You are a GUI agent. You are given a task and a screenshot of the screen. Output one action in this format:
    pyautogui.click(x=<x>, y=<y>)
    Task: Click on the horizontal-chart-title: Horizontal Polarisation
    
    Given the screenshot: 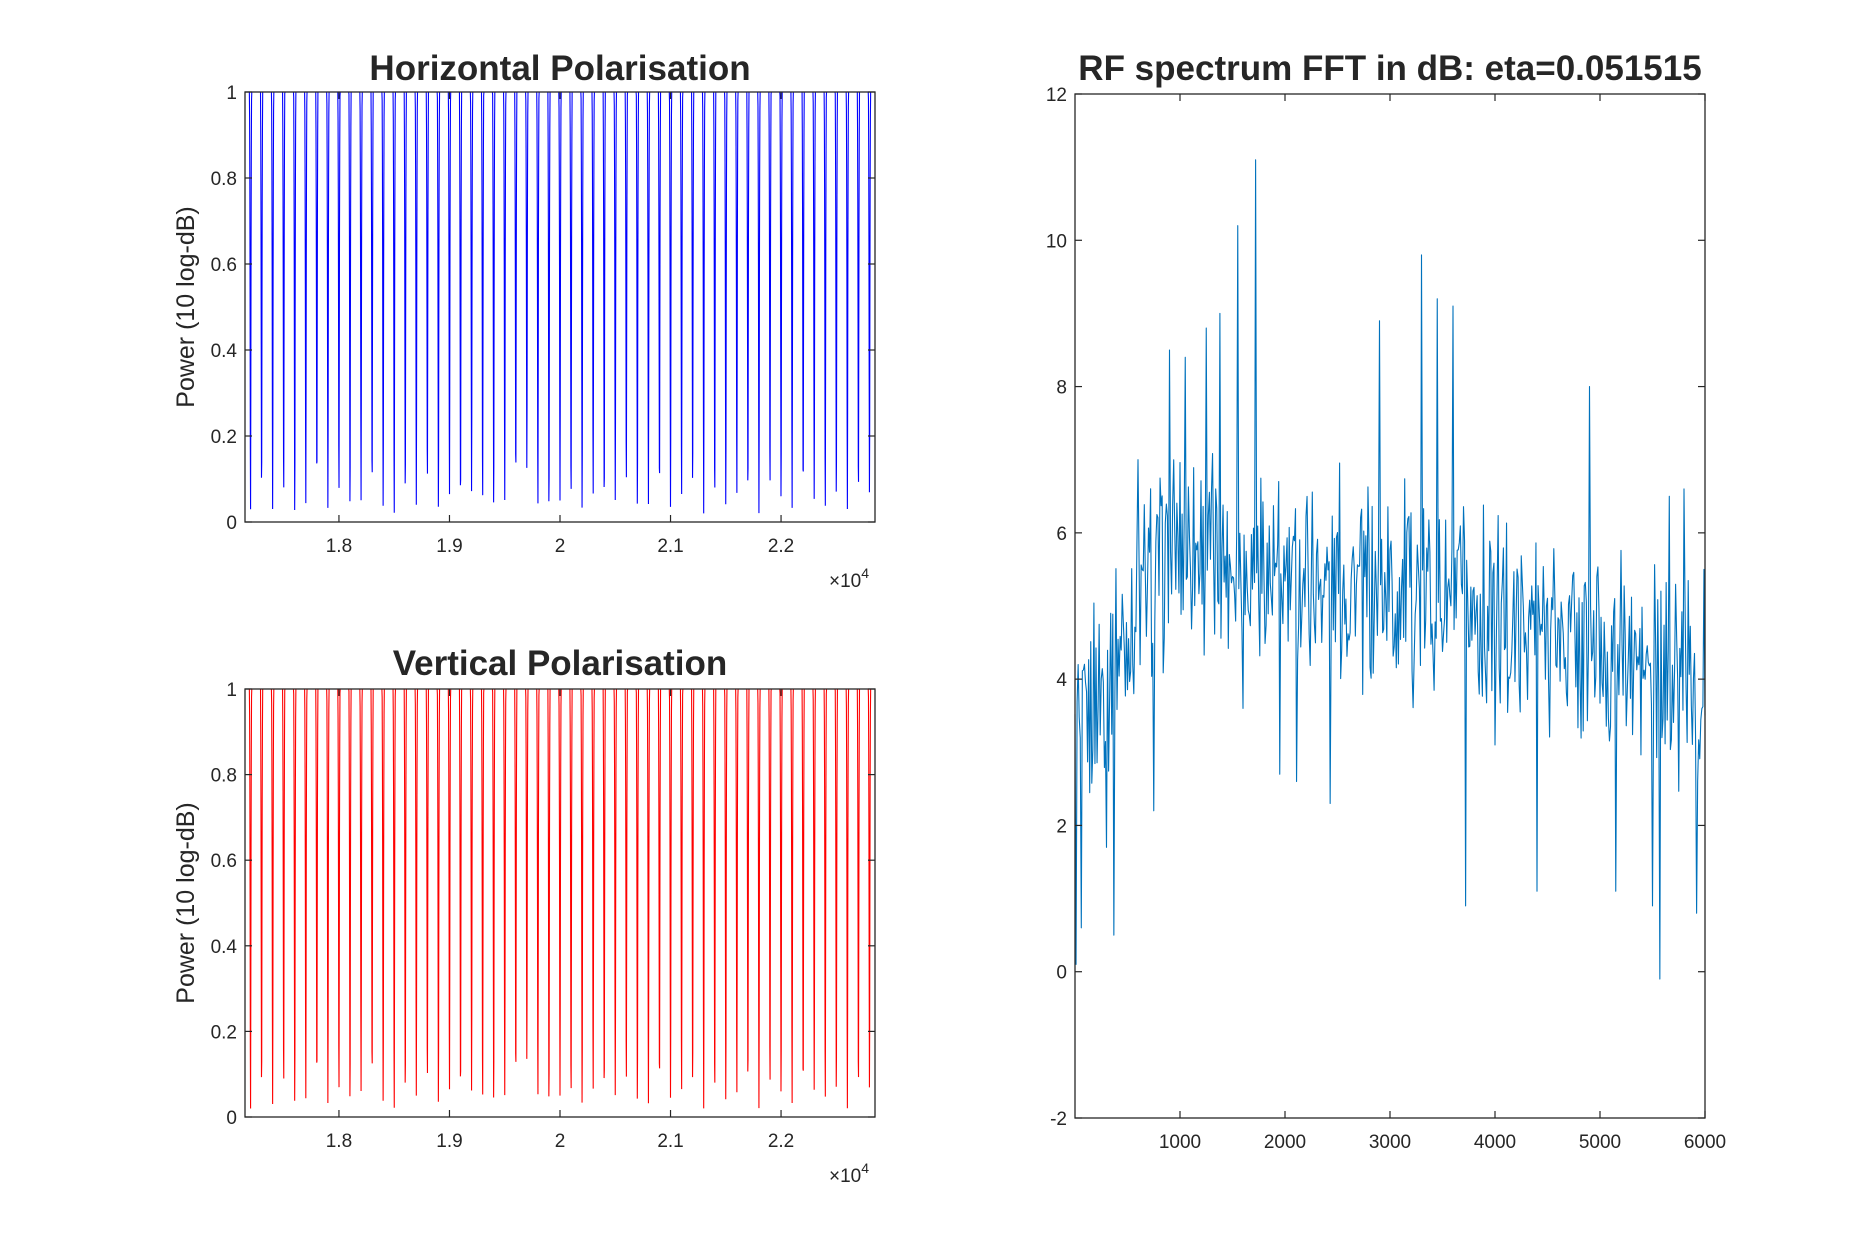 What is the action you would take?
    pyautogui.click(x=559, y=68)
    